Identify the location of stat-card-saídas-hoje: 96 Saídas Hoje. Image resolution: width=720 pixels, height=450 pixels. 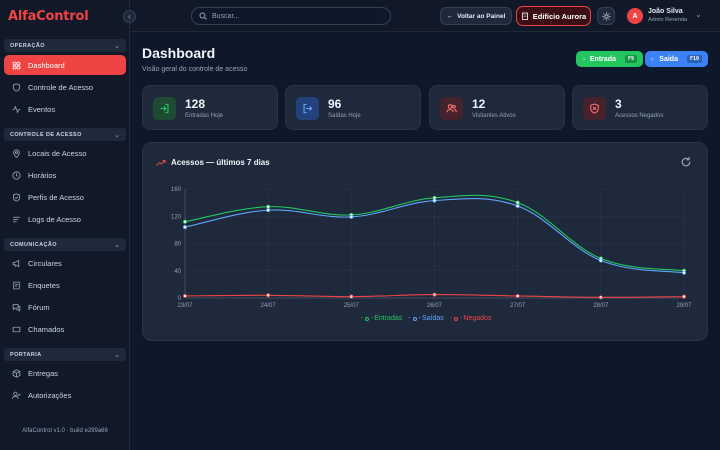
(353, 107).